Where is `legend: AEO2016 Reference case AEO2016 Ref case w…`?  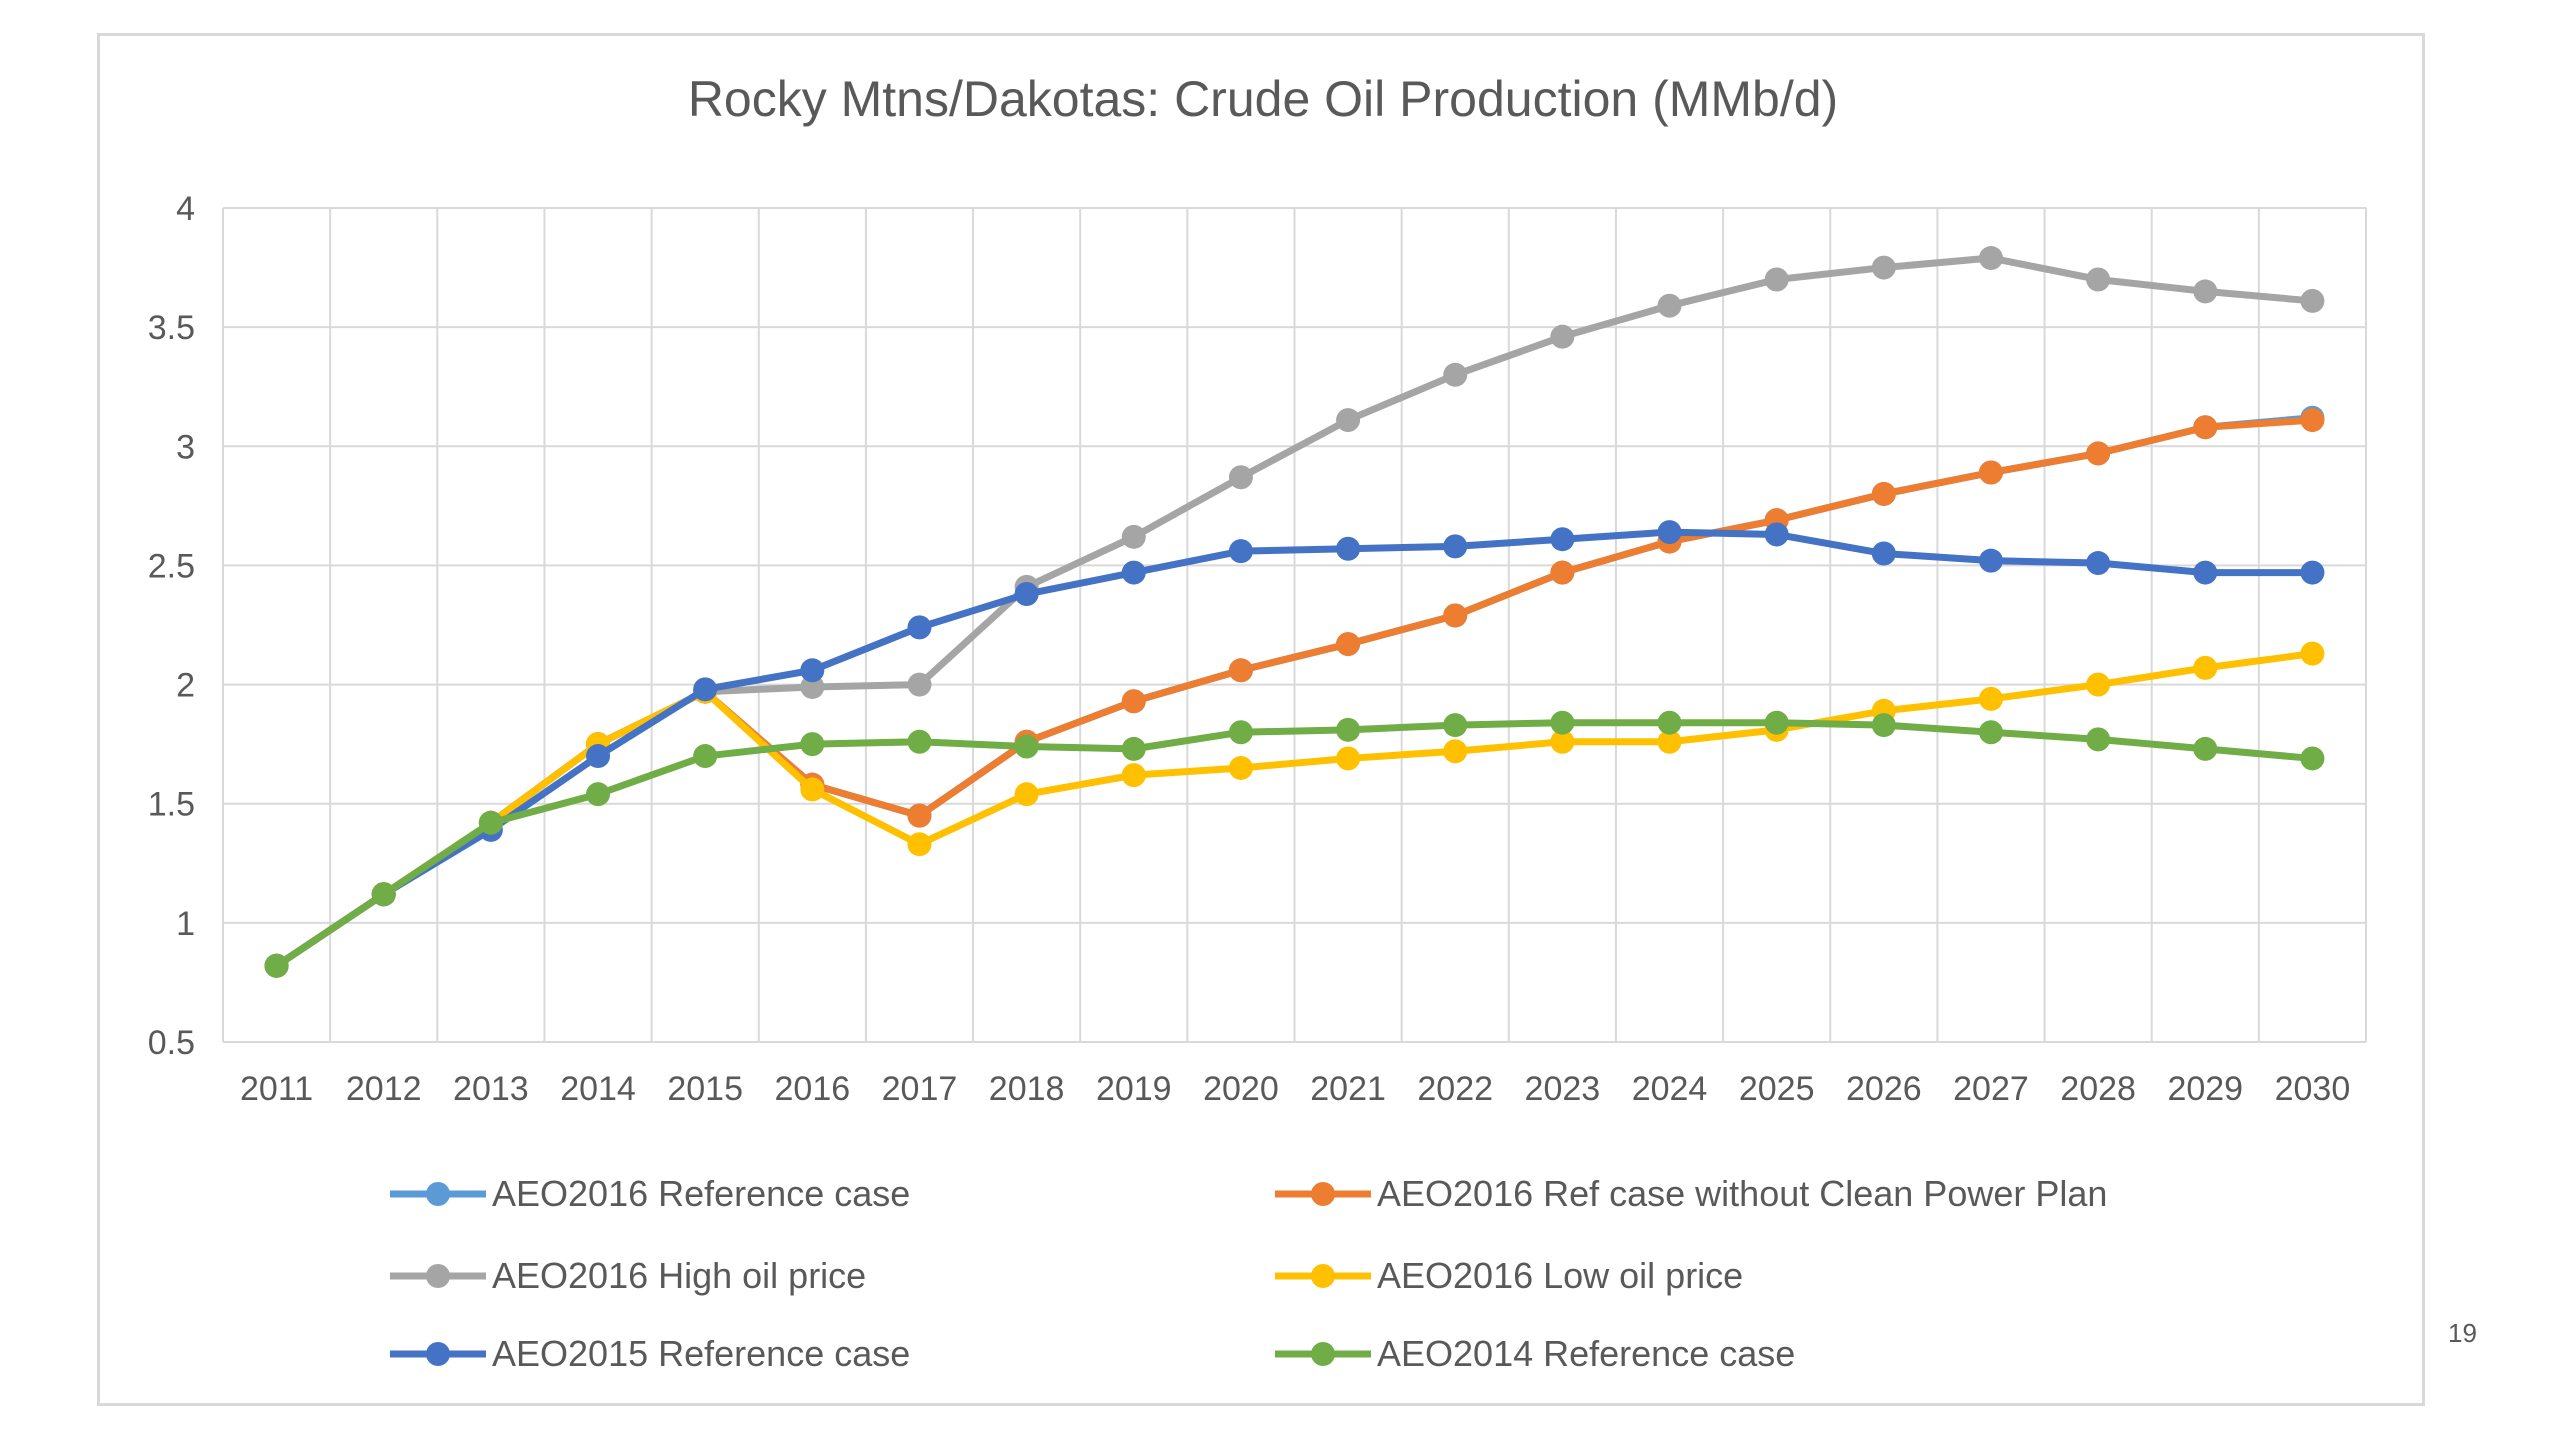 legend: AEO2016 Reference case AEO2016 Ref case w… is located at coordinates (1248, 1273).